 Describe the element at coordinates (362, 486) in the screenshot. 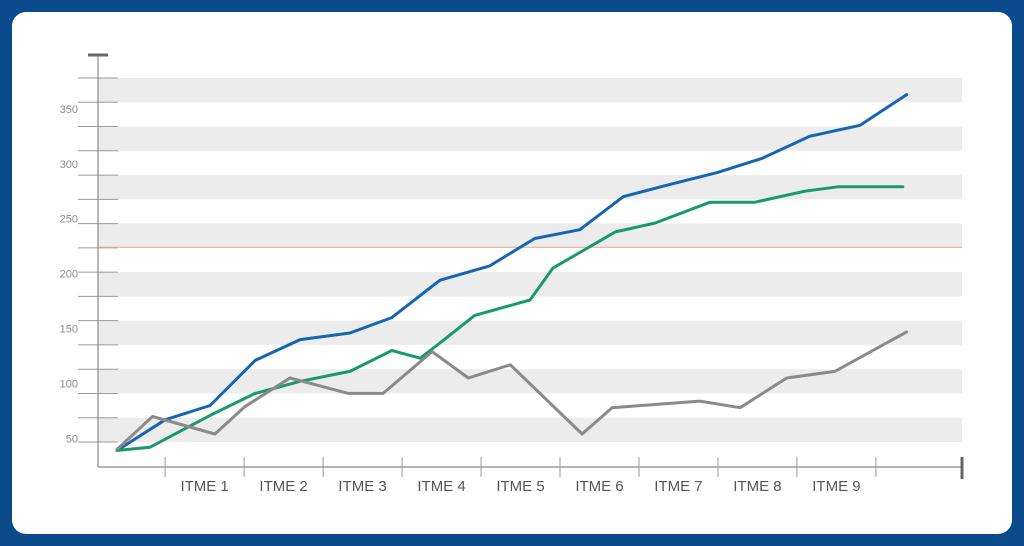

I see `x-tick-label: ITME 3` at that location.